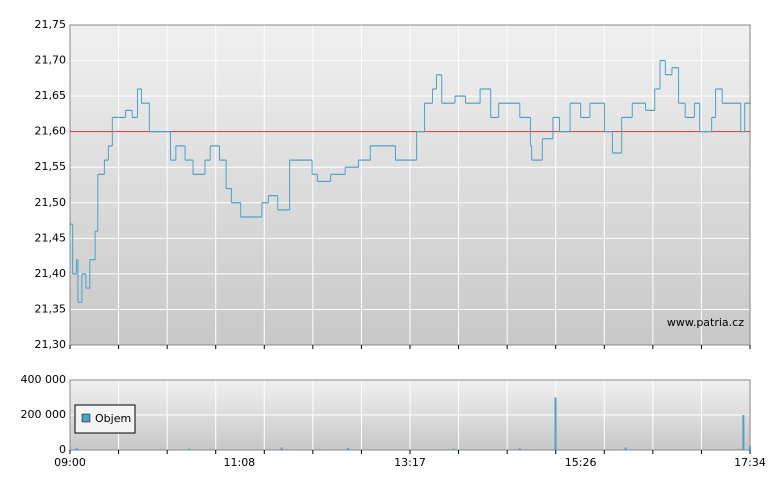  I want to click on y-tick-label: 21,75, so click(51, 24).